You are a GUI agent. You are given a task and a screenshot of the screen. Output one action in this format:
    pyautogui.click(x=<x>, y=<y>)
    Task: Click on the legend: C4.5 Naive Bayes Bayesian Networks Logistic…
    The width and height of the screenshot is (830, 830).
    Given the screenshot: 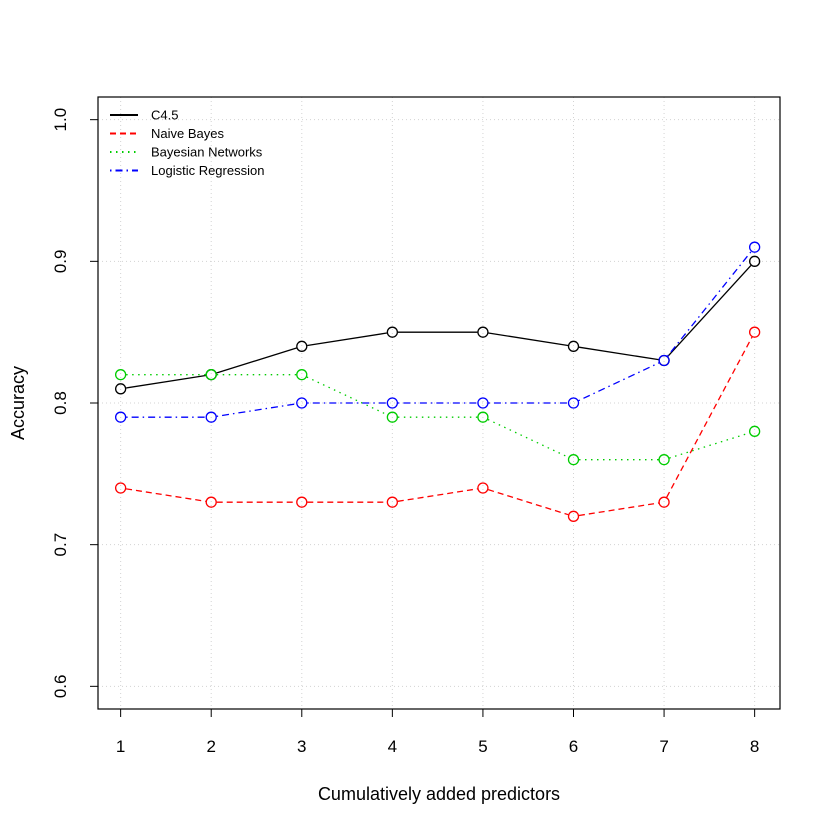 What is the action you would take?
    pyautogui.click(x=187, y=143)
    